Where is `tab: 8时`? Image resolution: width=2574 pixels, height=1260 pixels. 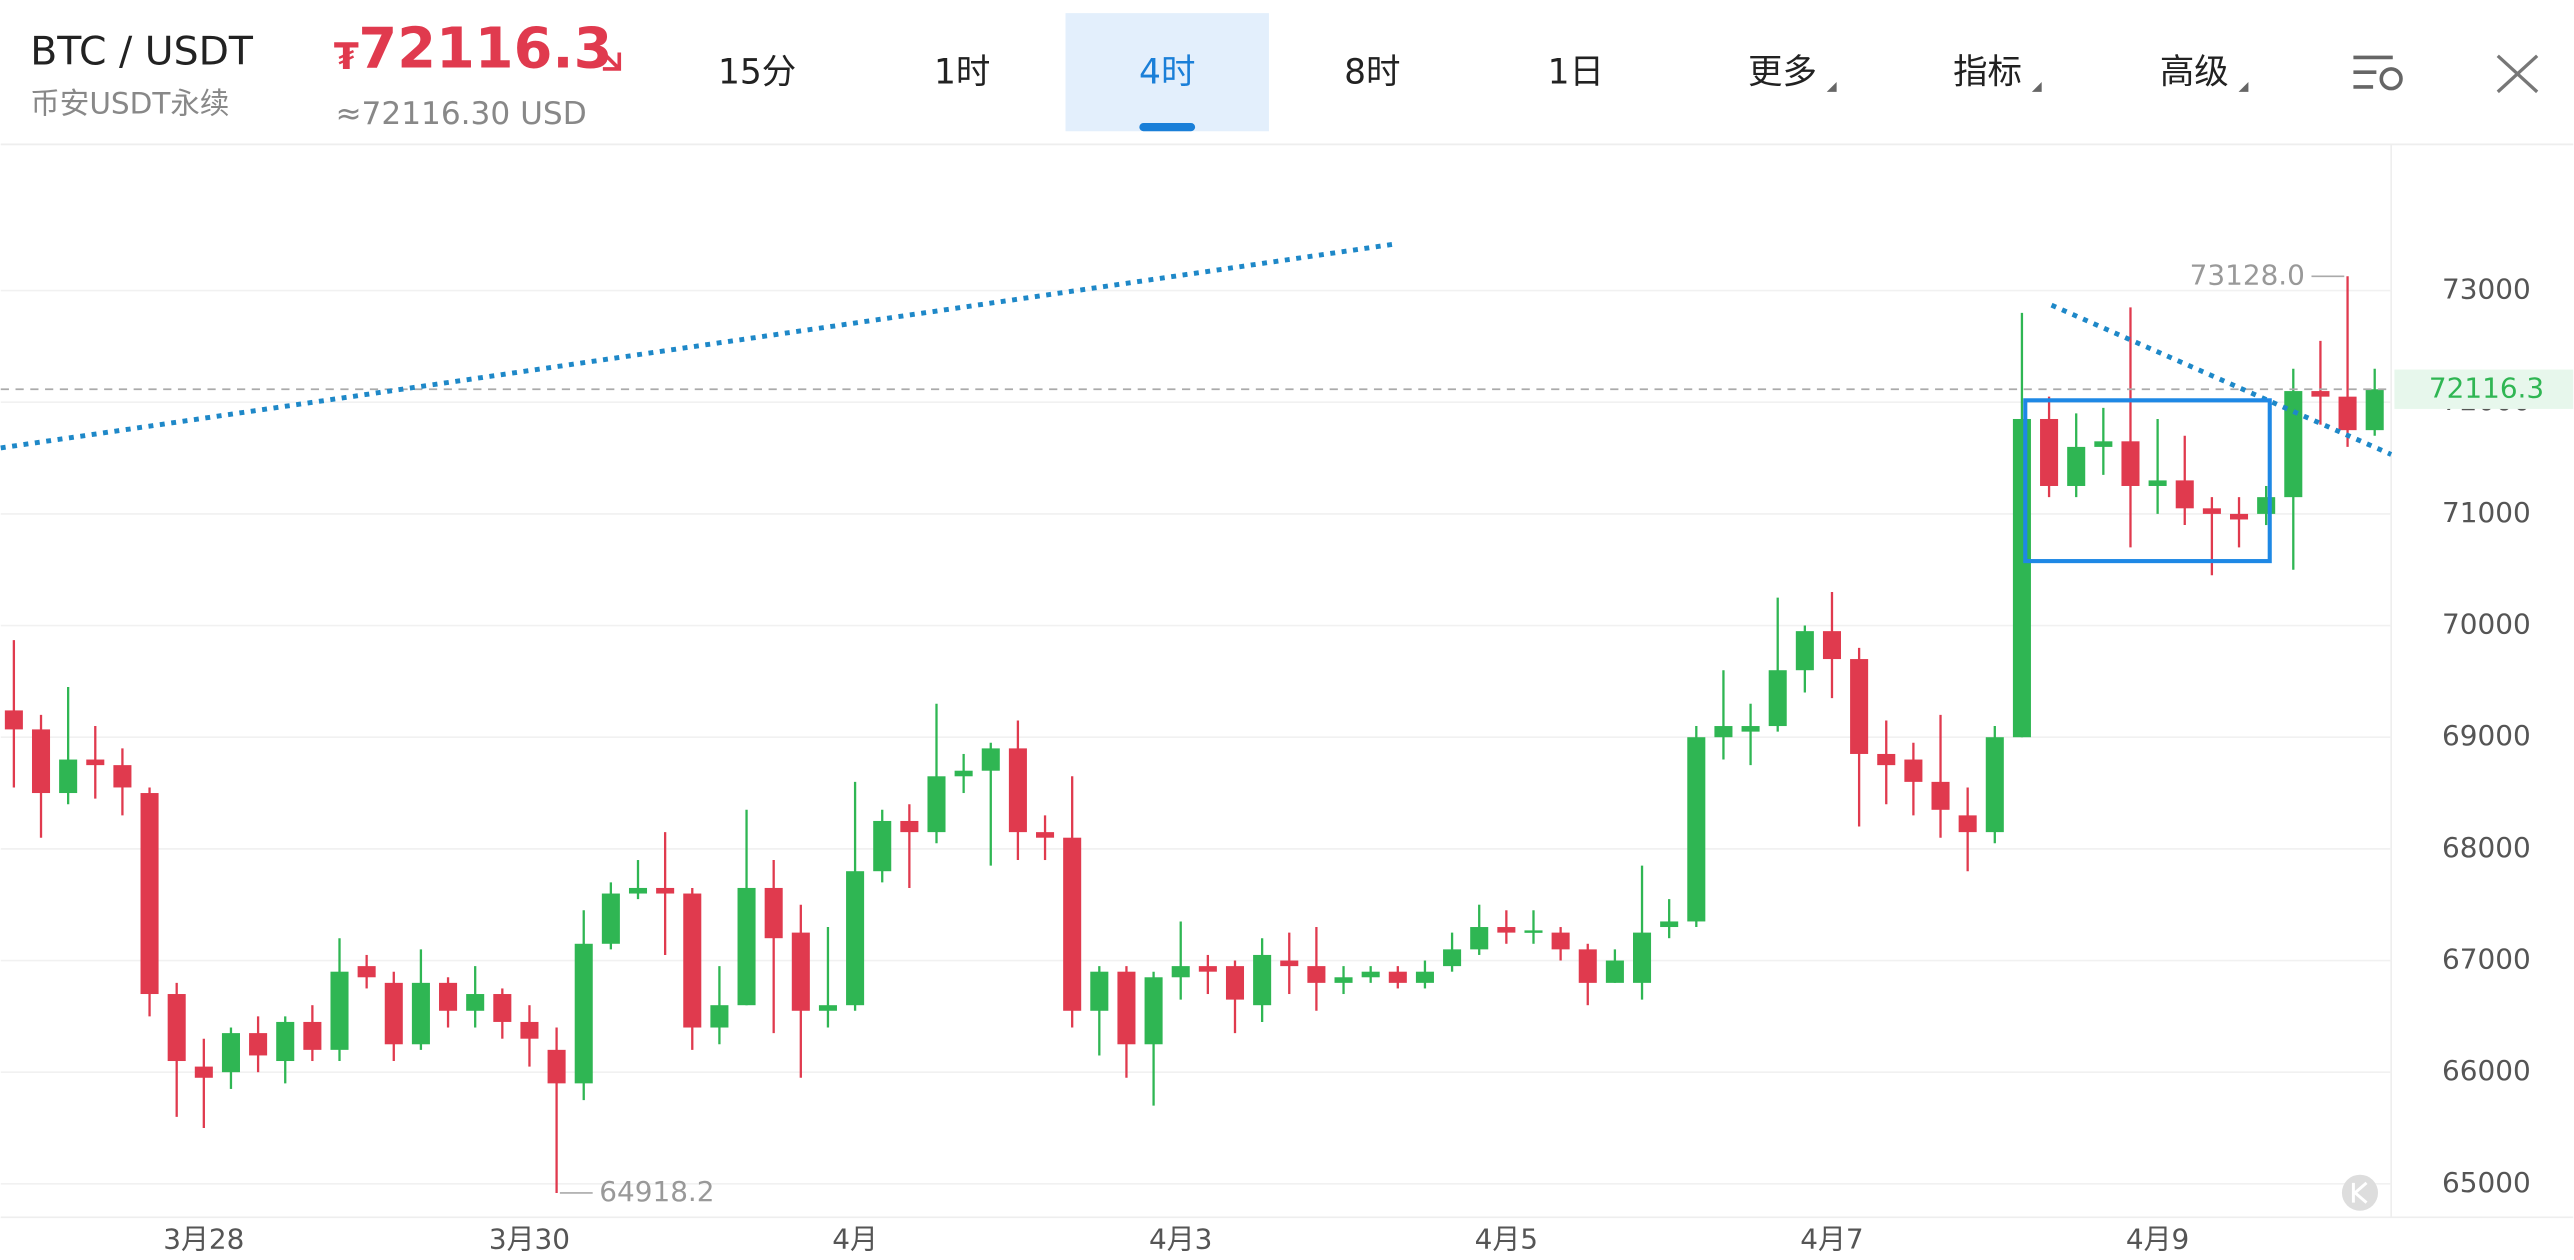
tab: 8时 is located at coordinates (1372, 72).